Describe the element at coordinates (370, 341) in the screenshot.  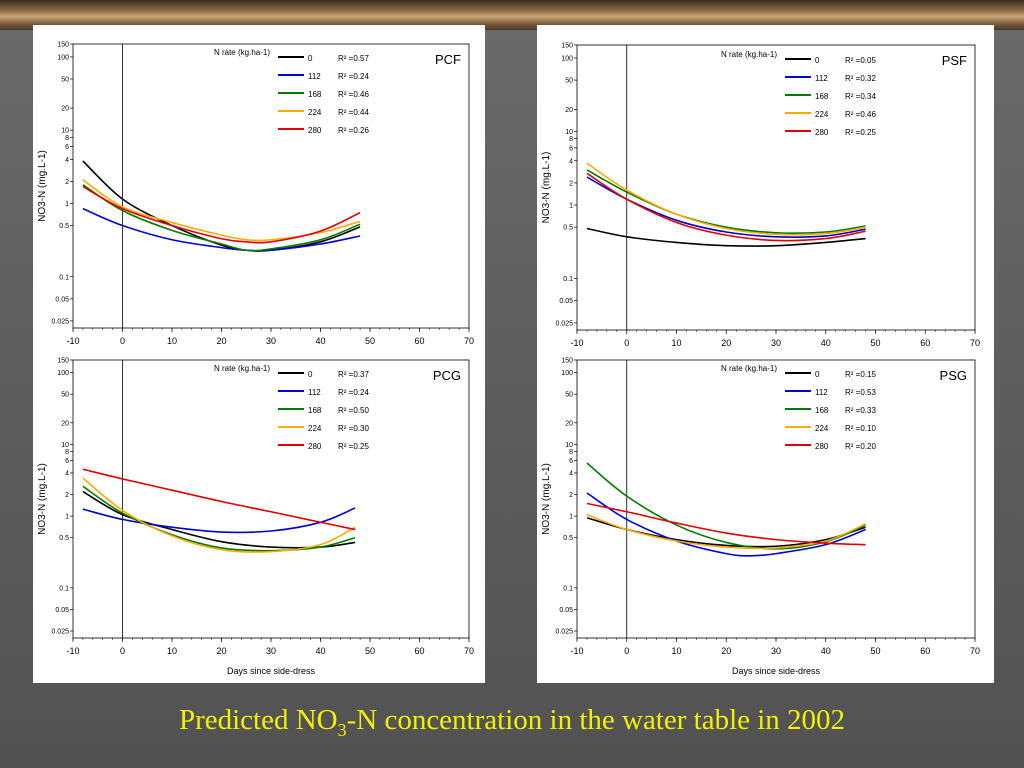
I see `x-tick-label: 50` at that location.